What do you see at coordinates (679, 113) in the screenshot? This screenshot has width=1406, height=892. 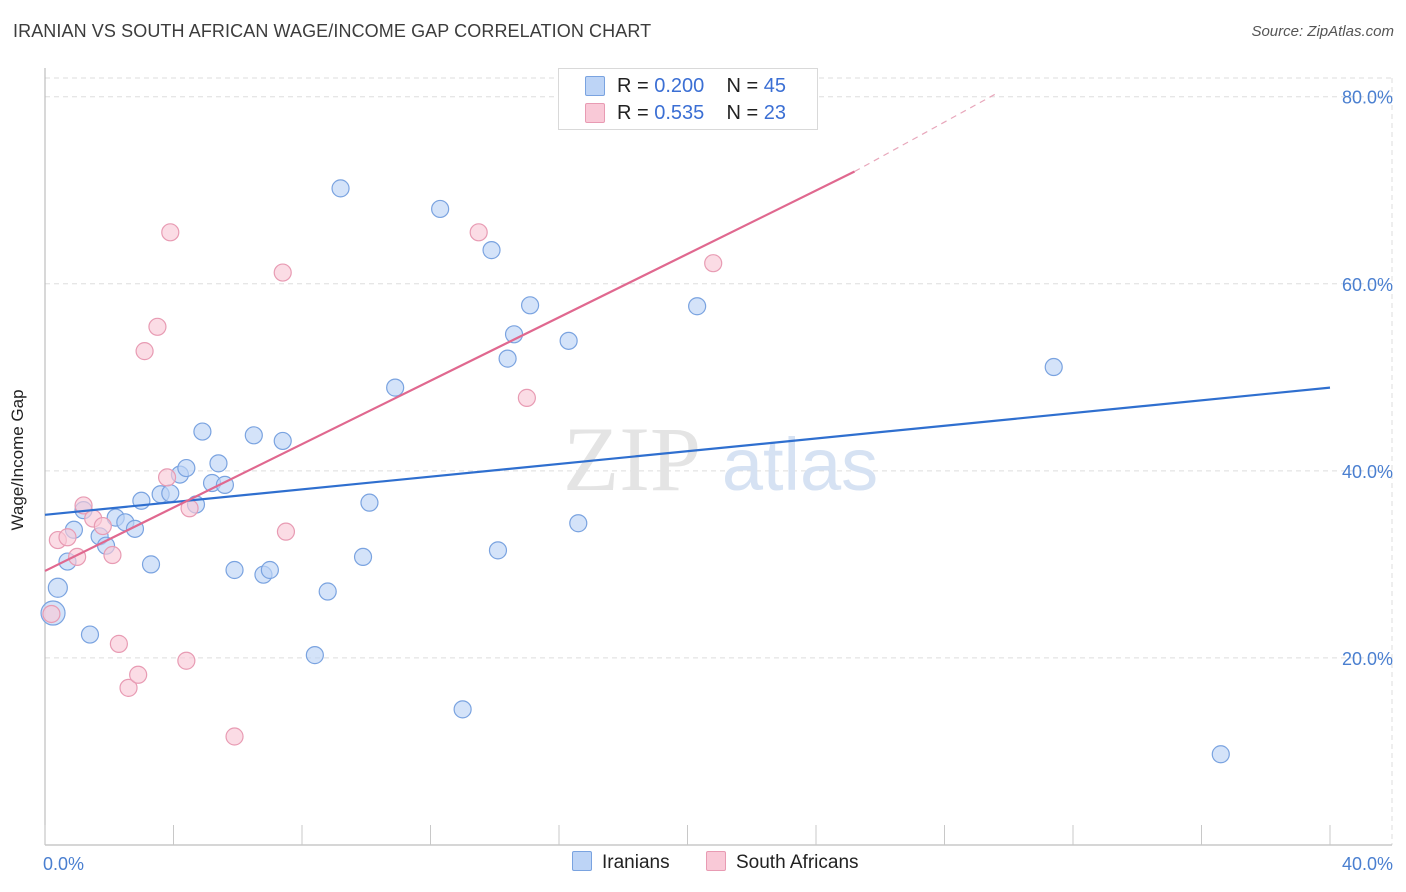 I see `south-africans-r-value: 0.535` at bounding box center [679, 113].